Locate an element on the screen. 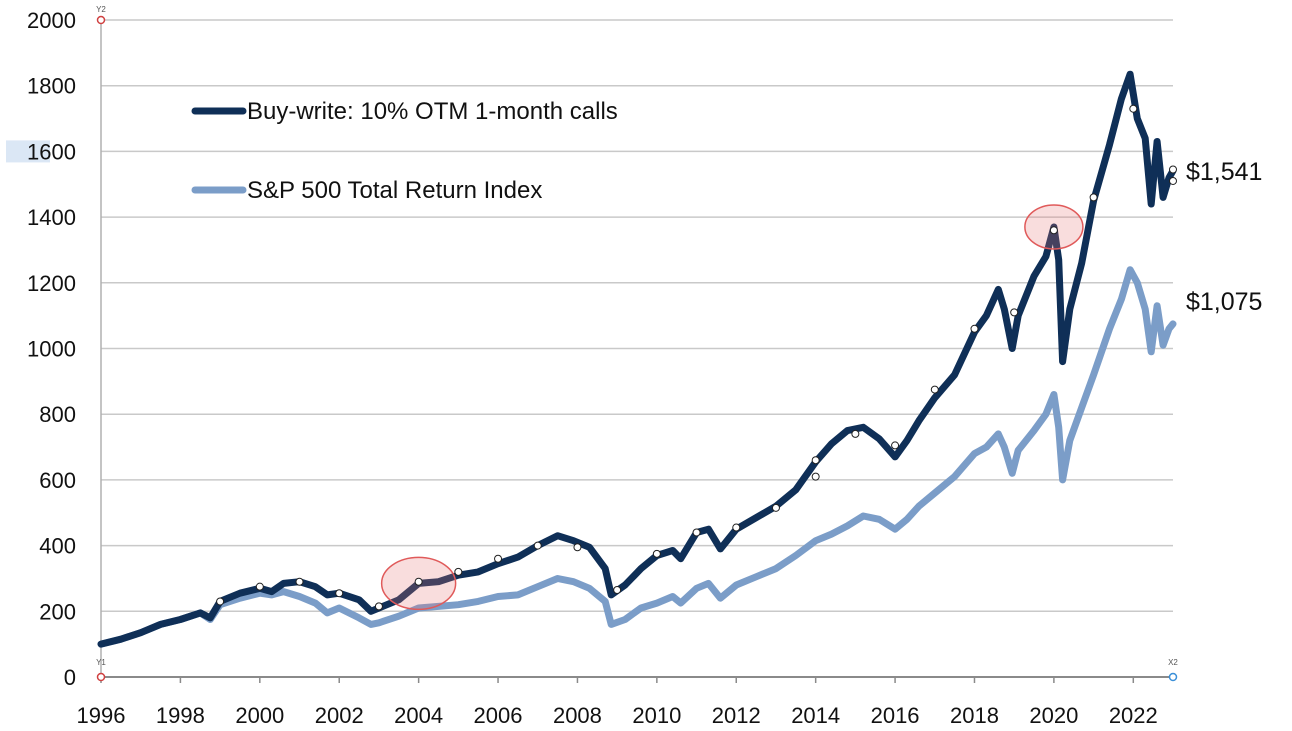  y-tick-label: 1600 is located at coordinates (51, 151).